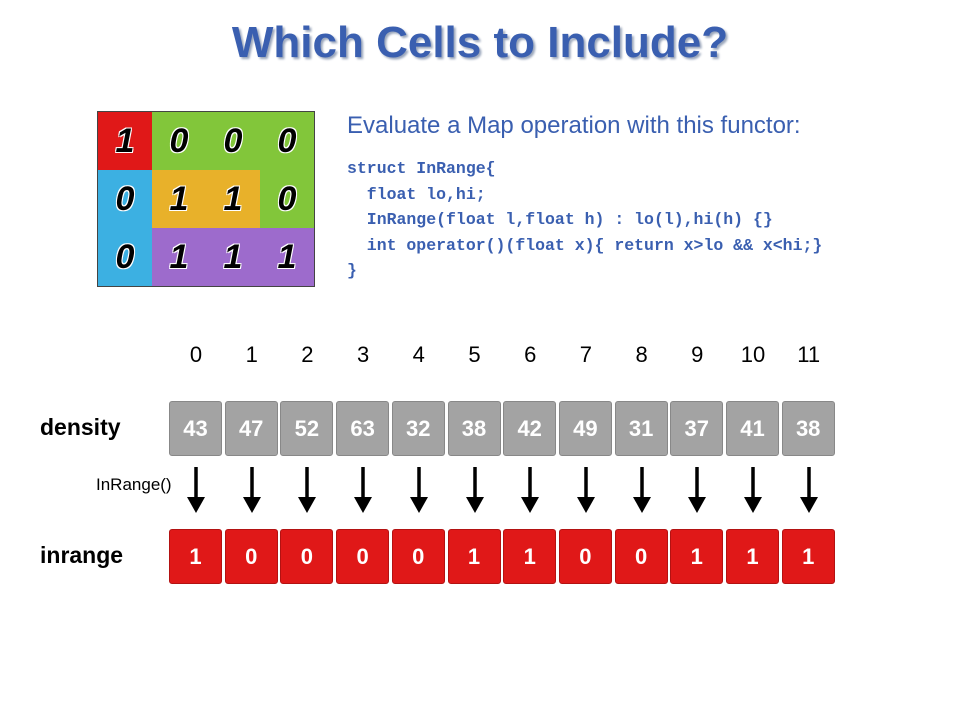 The width and height of the screenshot is (960, 720). What do you see at coordinates (307, 428) in the screenshot?
I see `density-cell: 52` at bounding box center [307, 428].